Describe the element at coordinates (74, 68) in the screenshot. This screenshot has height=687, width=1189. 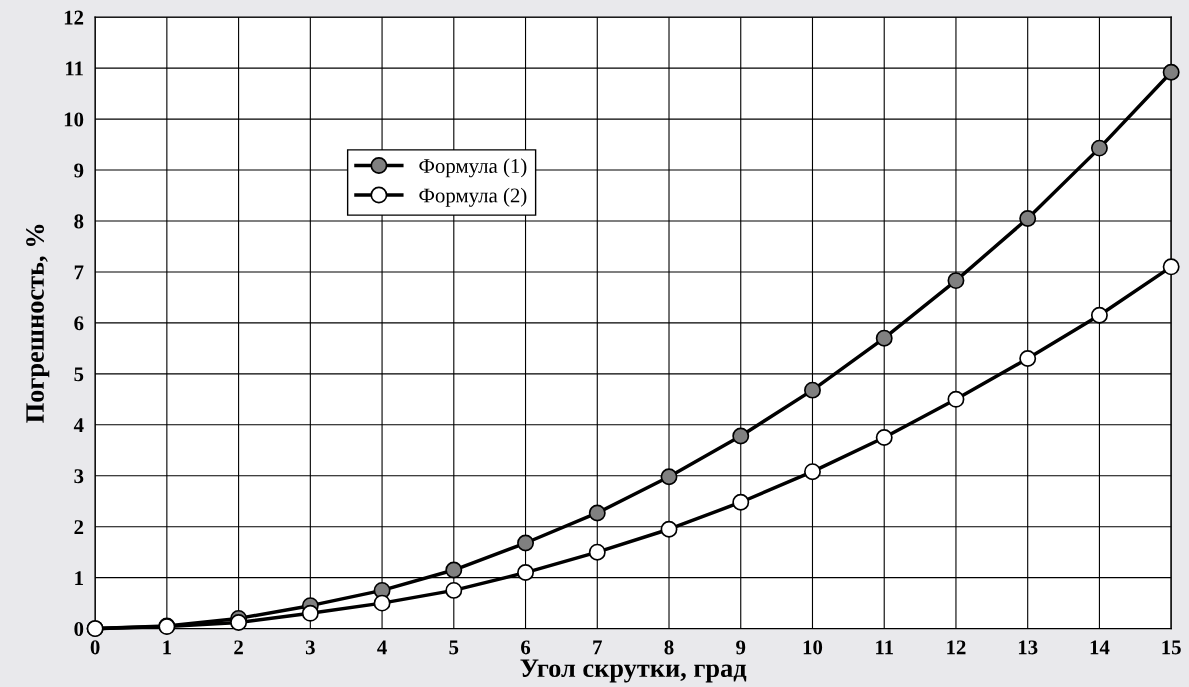
I see `y-tick-label: 11` at that location.